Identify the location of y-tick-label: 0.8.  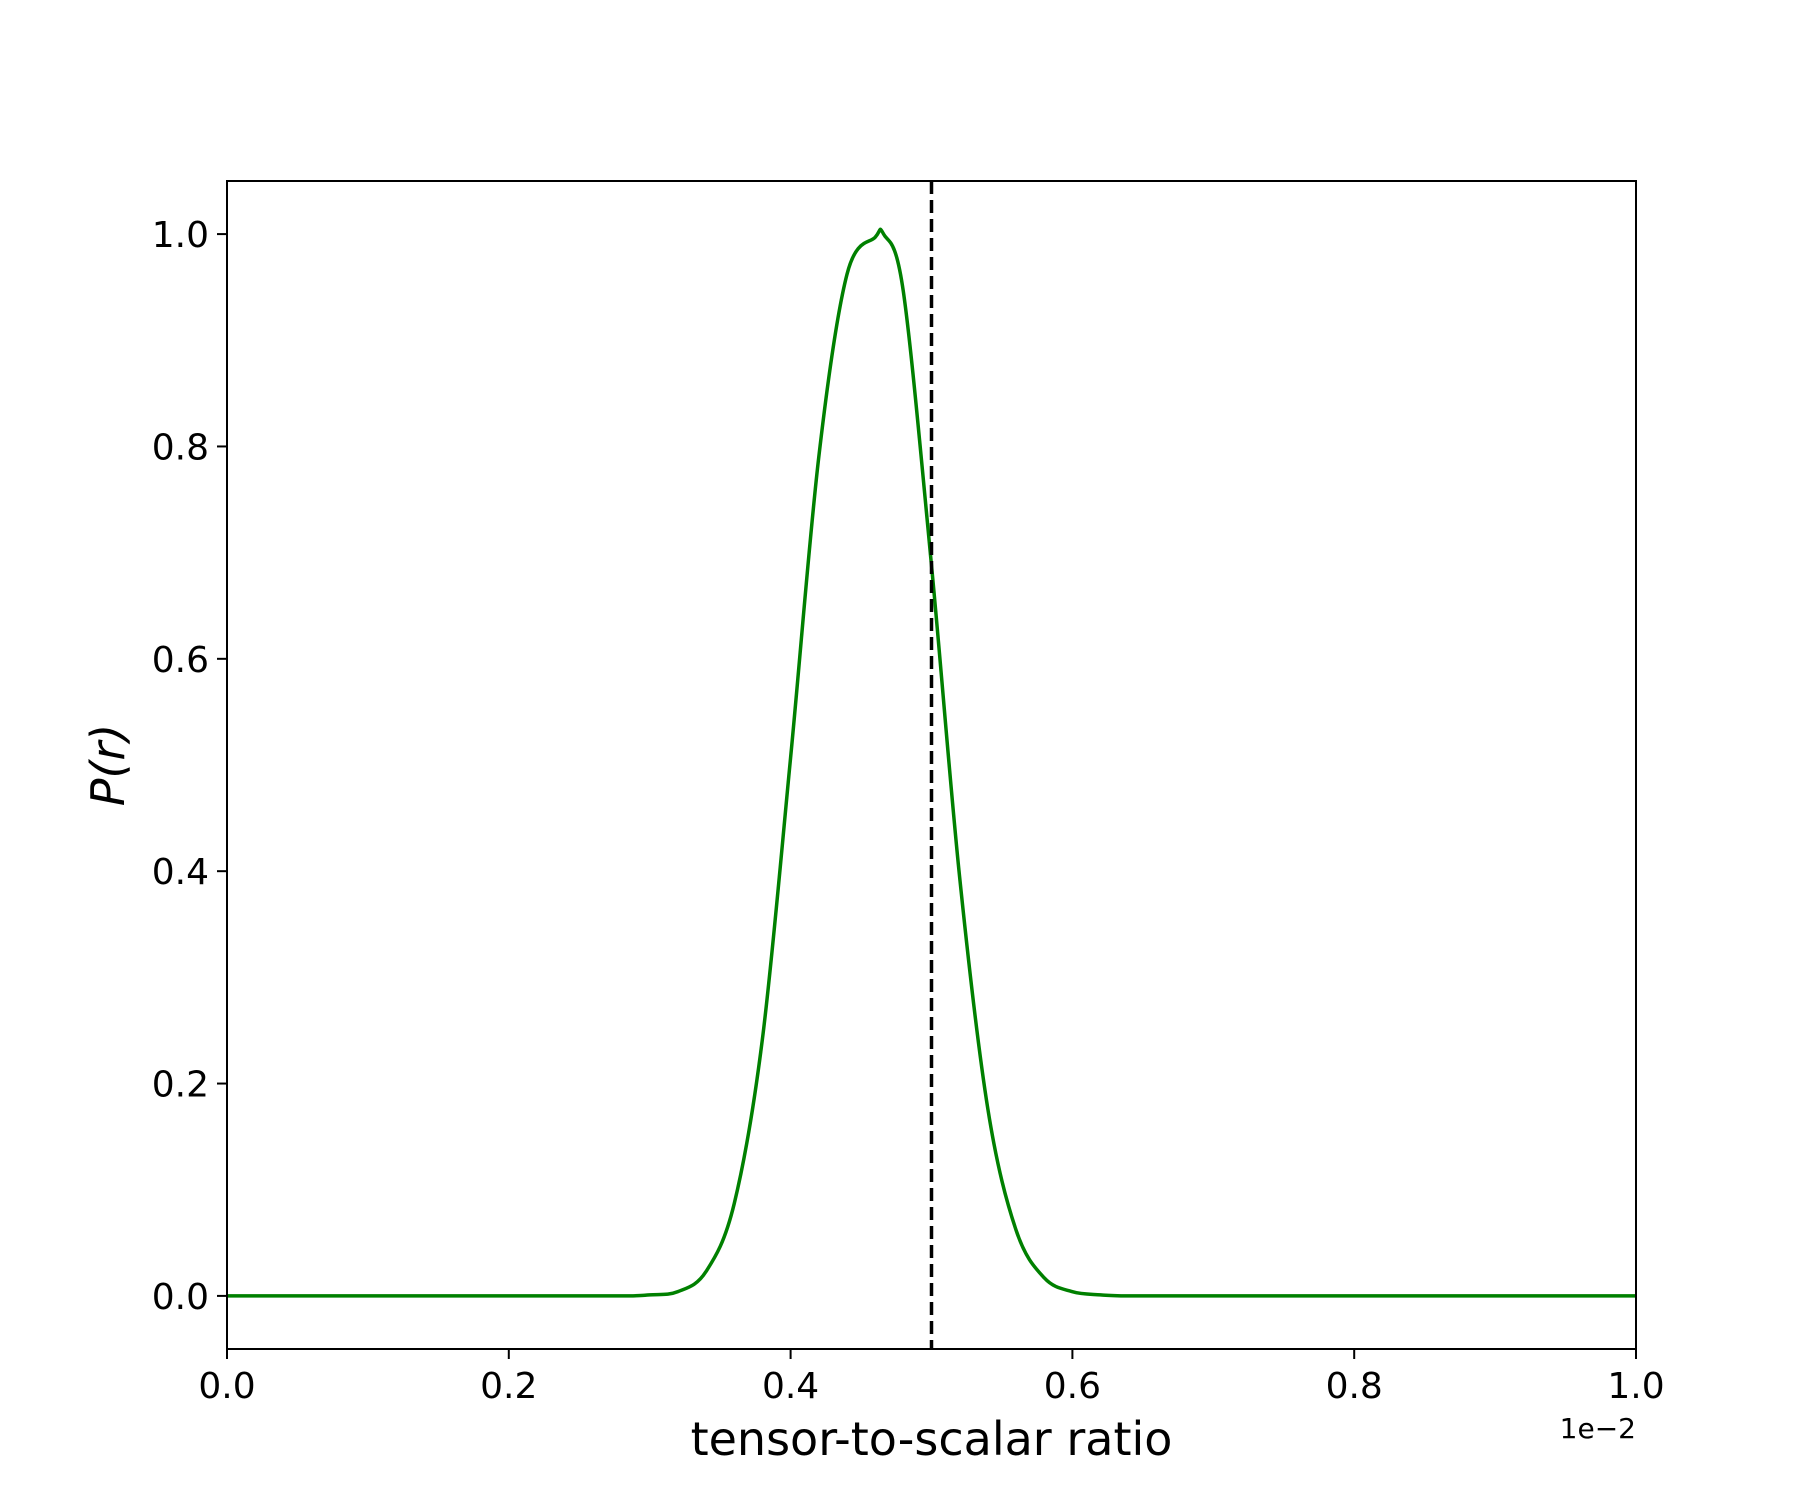
(180, 447).